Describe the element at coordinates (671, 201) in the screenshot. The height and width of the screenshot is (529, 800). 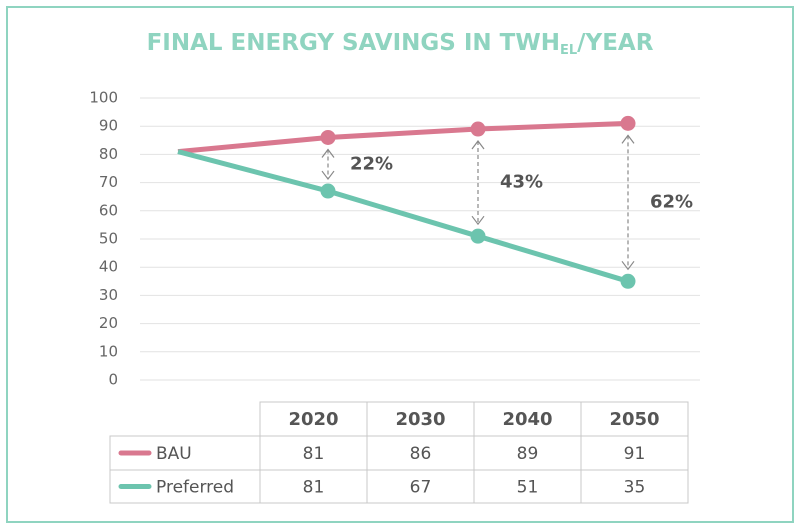
I see `gap-label: 62%` at that location.